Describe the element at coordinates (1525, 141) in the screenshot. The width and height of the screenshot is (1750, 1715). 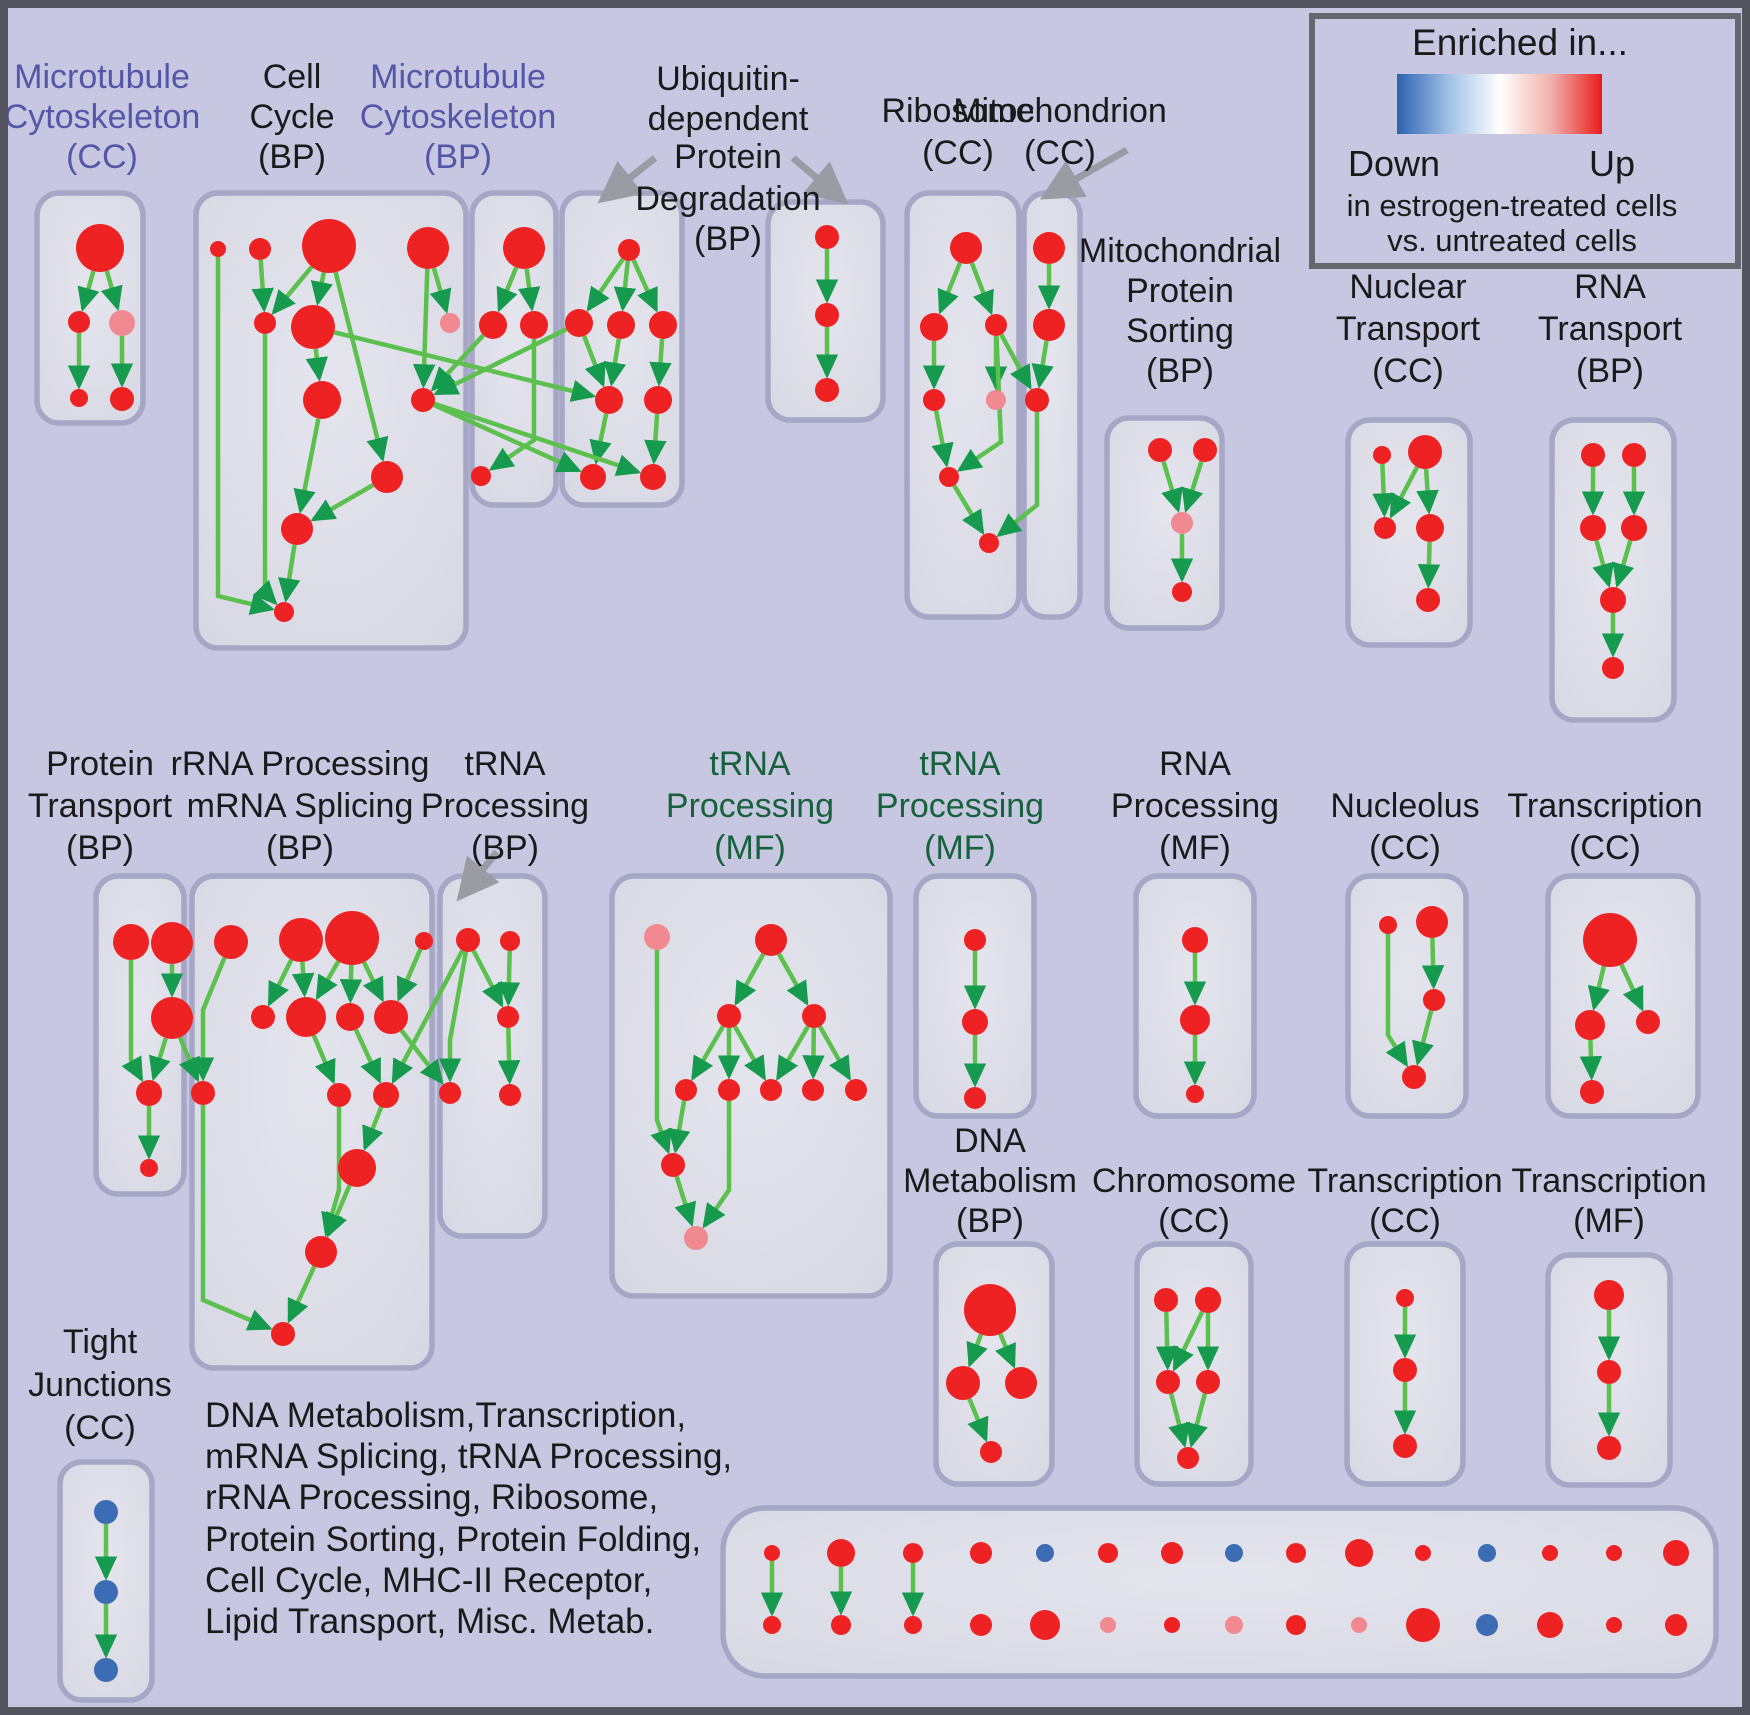
I see `legend-box` at that location.